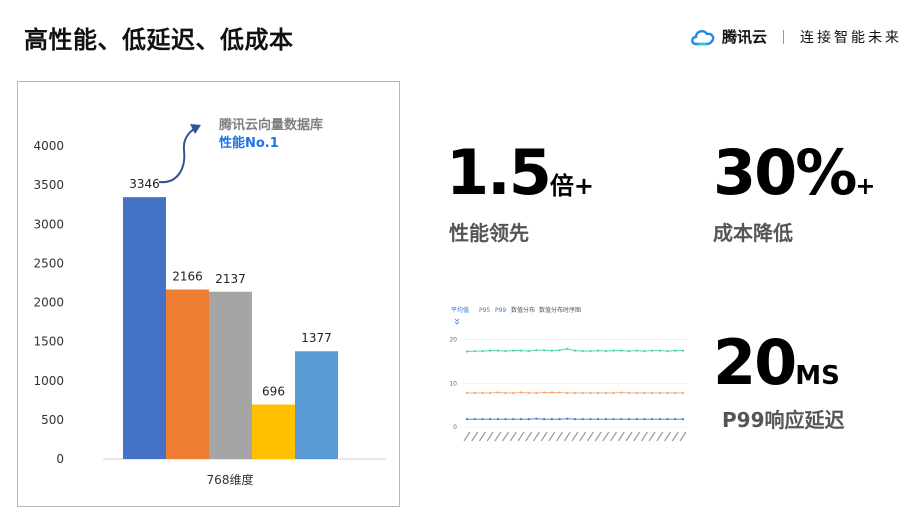  What do you see at coordinates (776, 362) in the screenshot?
I see `stat-latency: 20MS` at bounding box center [776, 362].